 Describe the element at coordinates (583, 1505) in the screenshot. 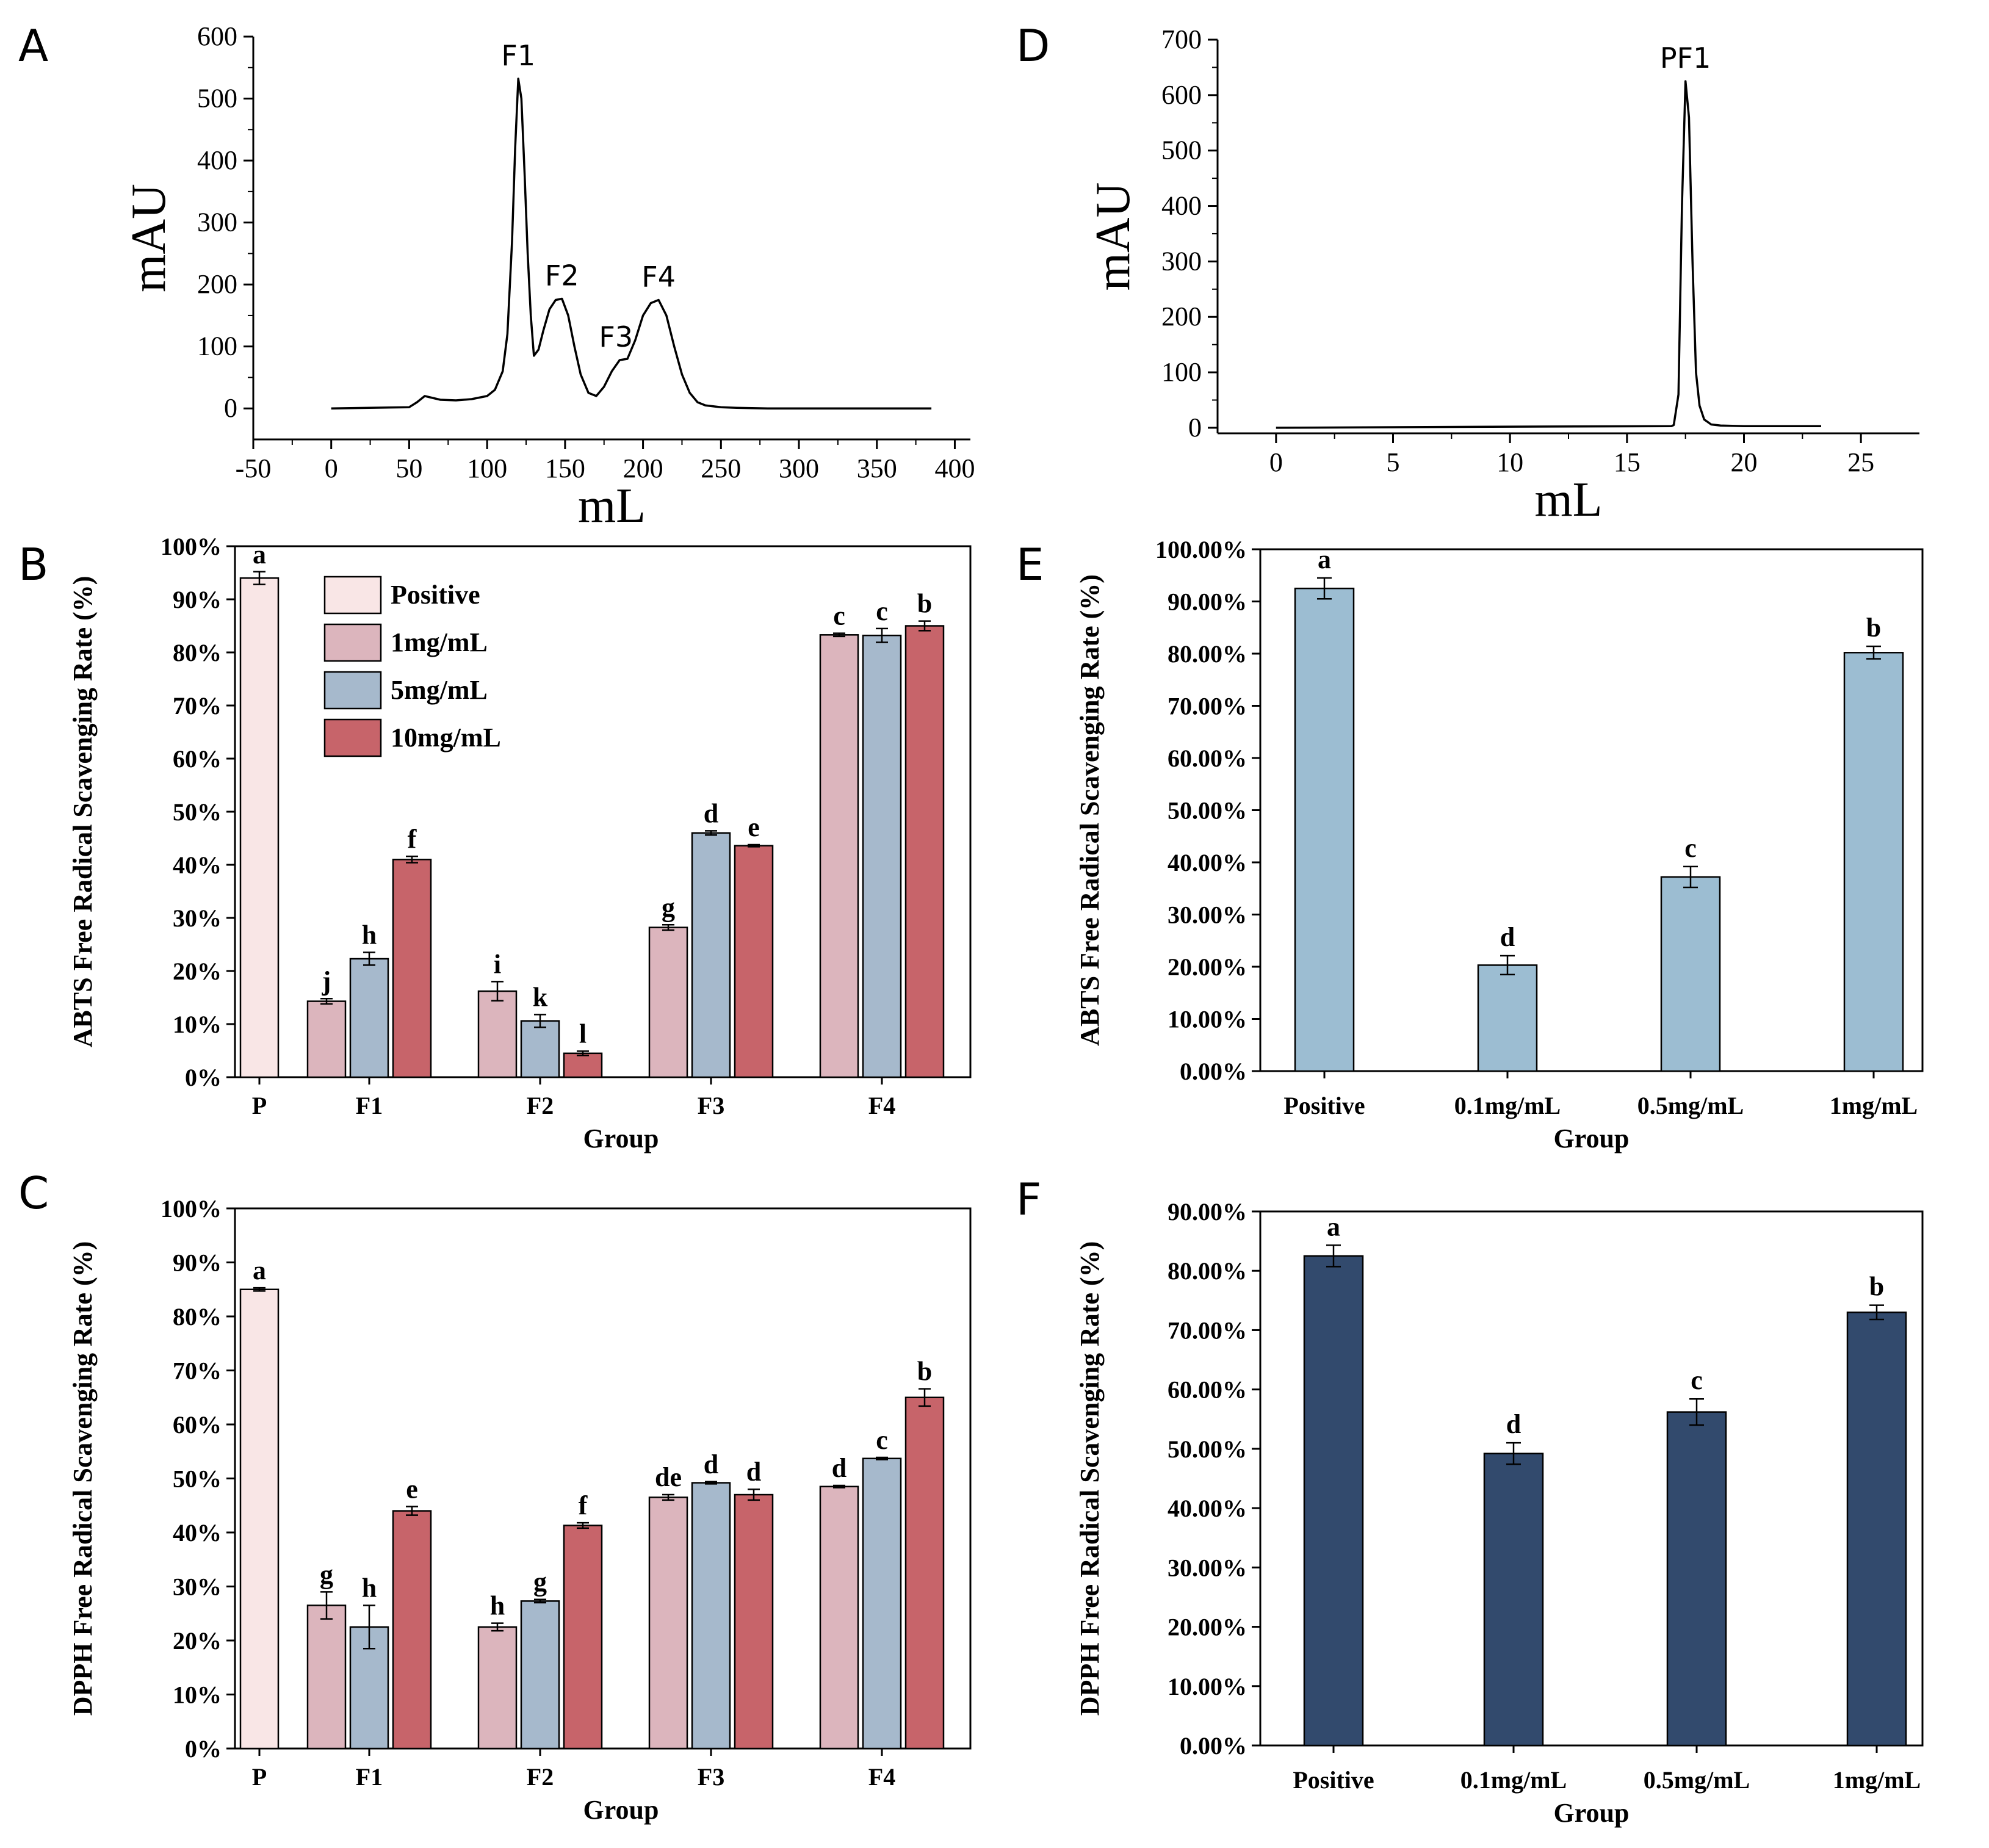

I see `significance-letter: f` at that location.